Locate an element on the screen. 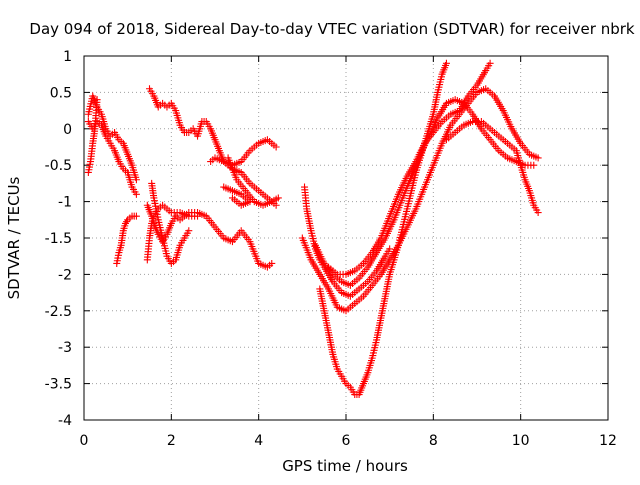 The width and height of the screenshot is (640, 485). series-track-d is located at coordinates (126, 239).